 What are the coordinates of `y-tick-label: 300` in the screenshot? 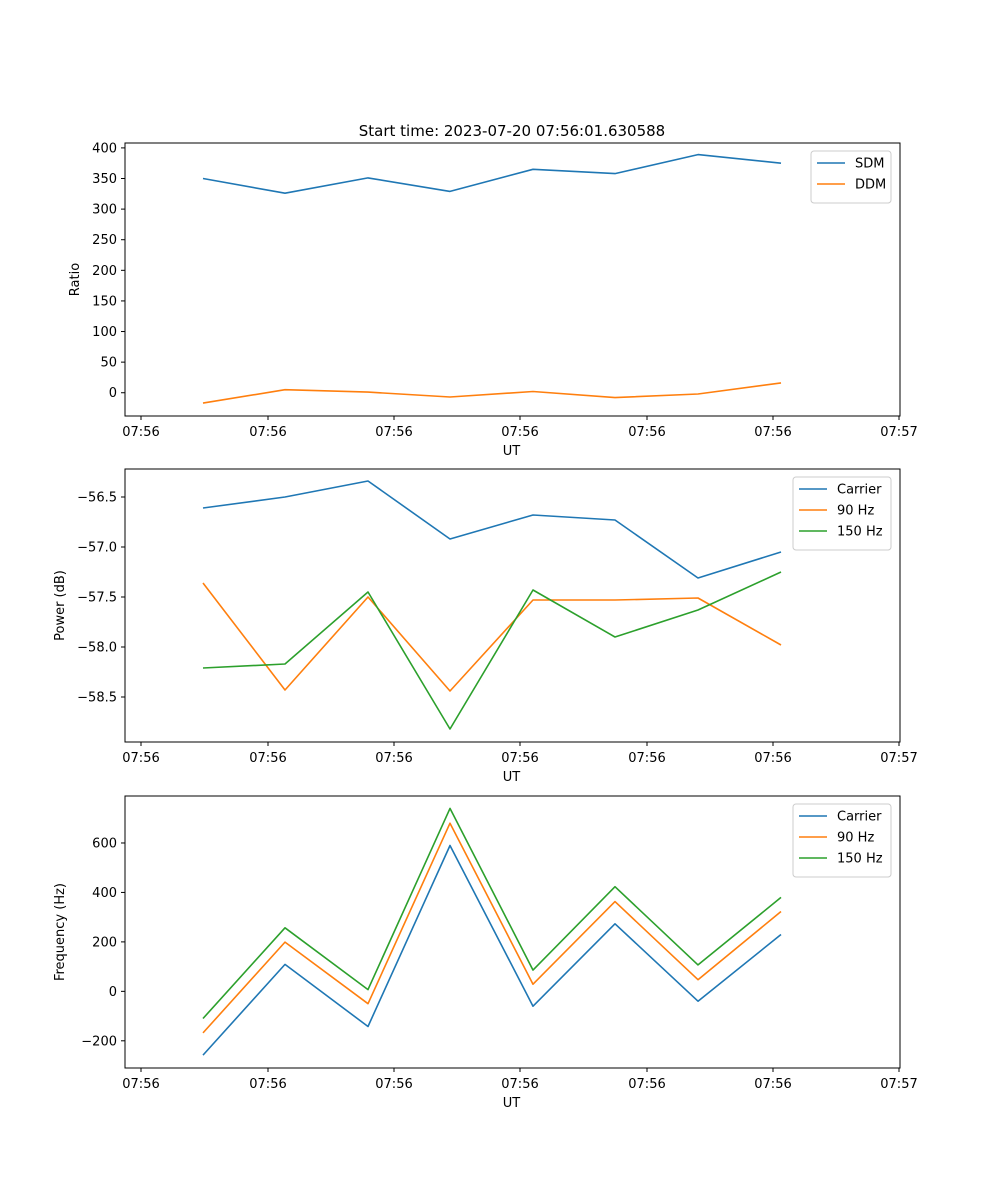 It's located at (104, 210).